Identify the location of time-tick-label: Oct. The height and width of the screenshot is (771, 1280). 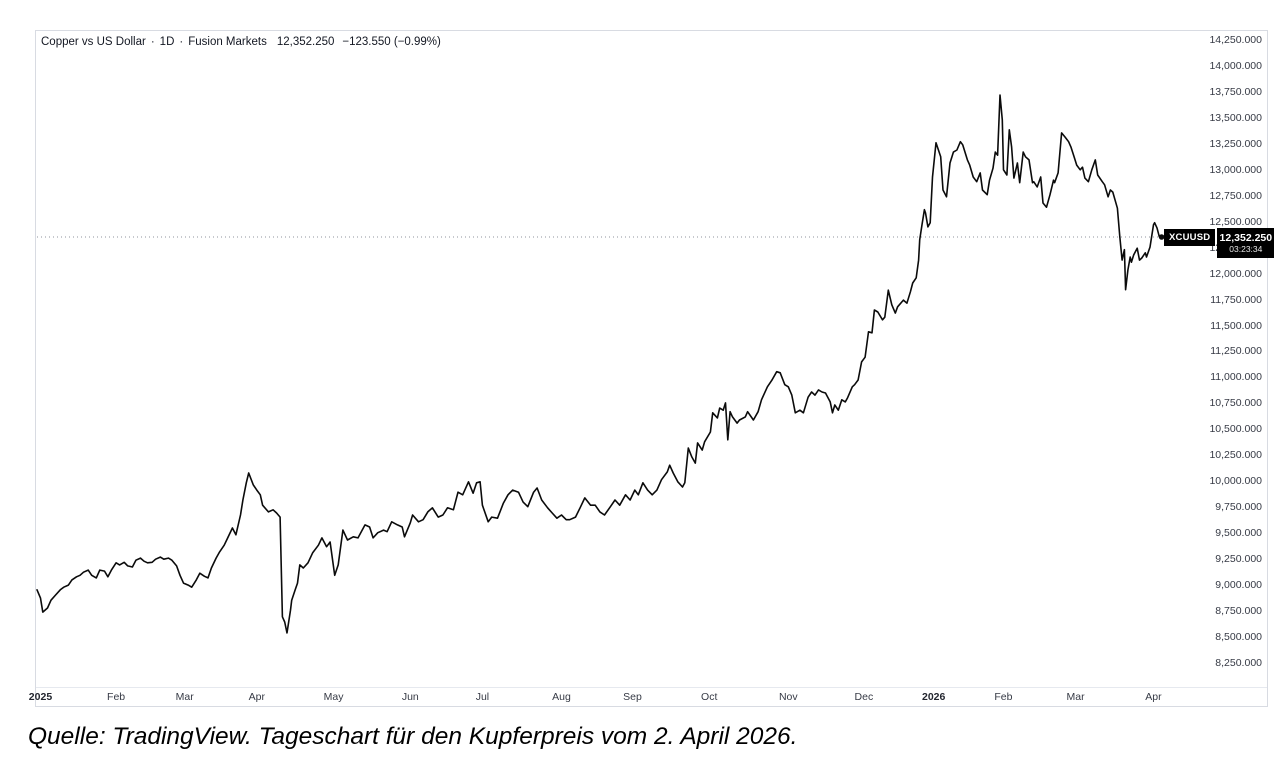
(709, 697).